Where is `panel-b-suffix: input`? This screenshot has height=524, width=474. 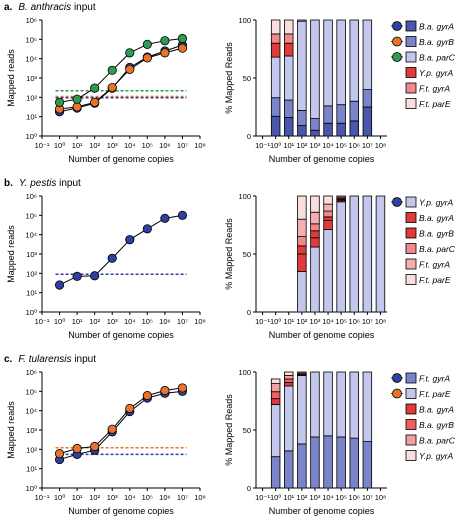 panel-b-suffix: input is located at coordinates (70, 183).